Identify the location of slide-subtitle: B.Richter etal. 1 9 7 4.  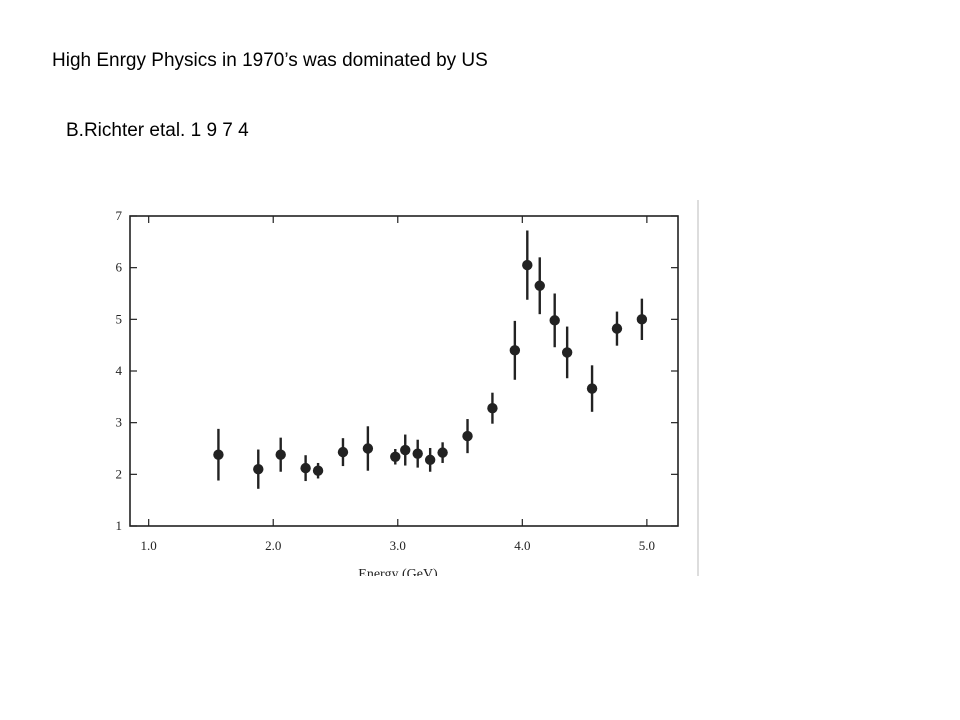
(157, 130).